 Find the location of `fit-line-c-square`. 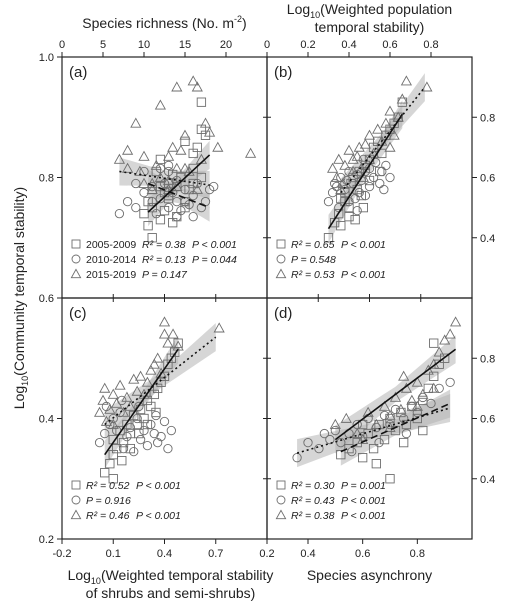

fit-line-c-square is located at coordinates (141, 402).